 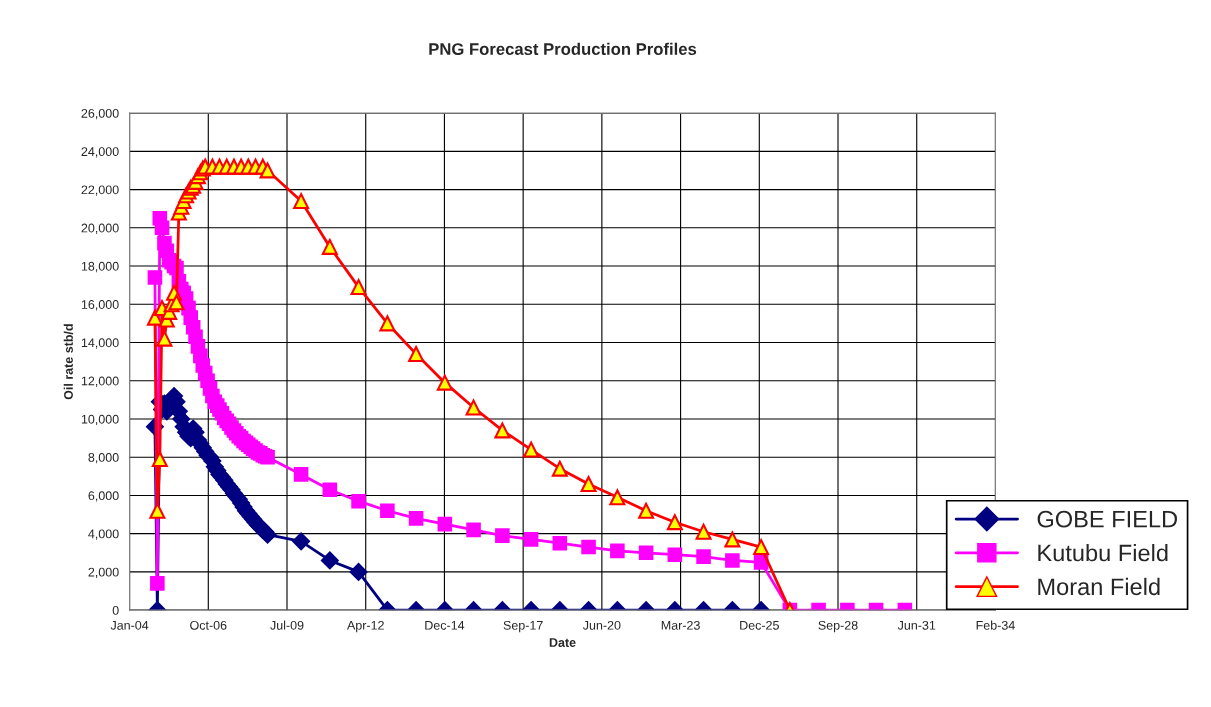 What do you see at coordinates (100, 267) in the screenshot?
I see `y-tick-label: 18,000` at bounding box center [100, 267].